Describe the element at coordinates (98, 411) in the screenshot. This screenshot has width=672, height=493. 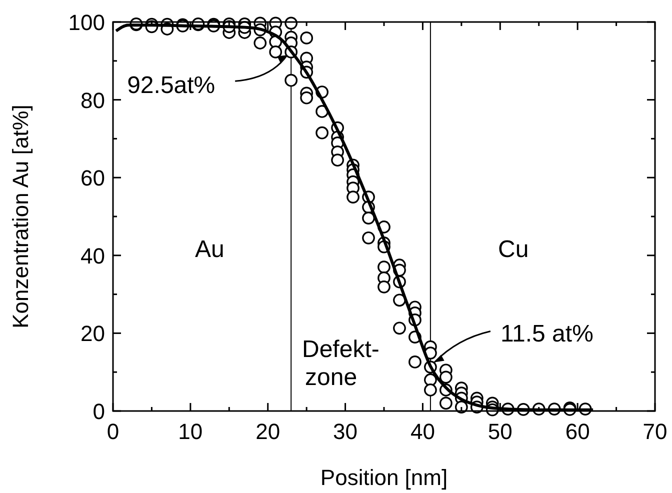
I see `y-tick-label: 0` at that location.